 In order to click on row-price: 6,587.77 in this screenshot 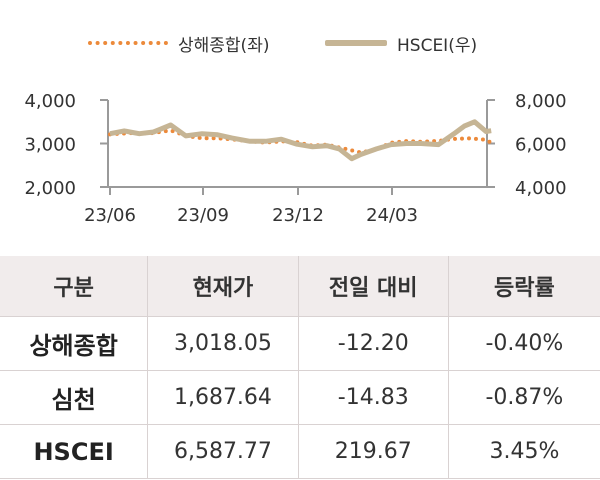, I will do `click(223, 451)`.